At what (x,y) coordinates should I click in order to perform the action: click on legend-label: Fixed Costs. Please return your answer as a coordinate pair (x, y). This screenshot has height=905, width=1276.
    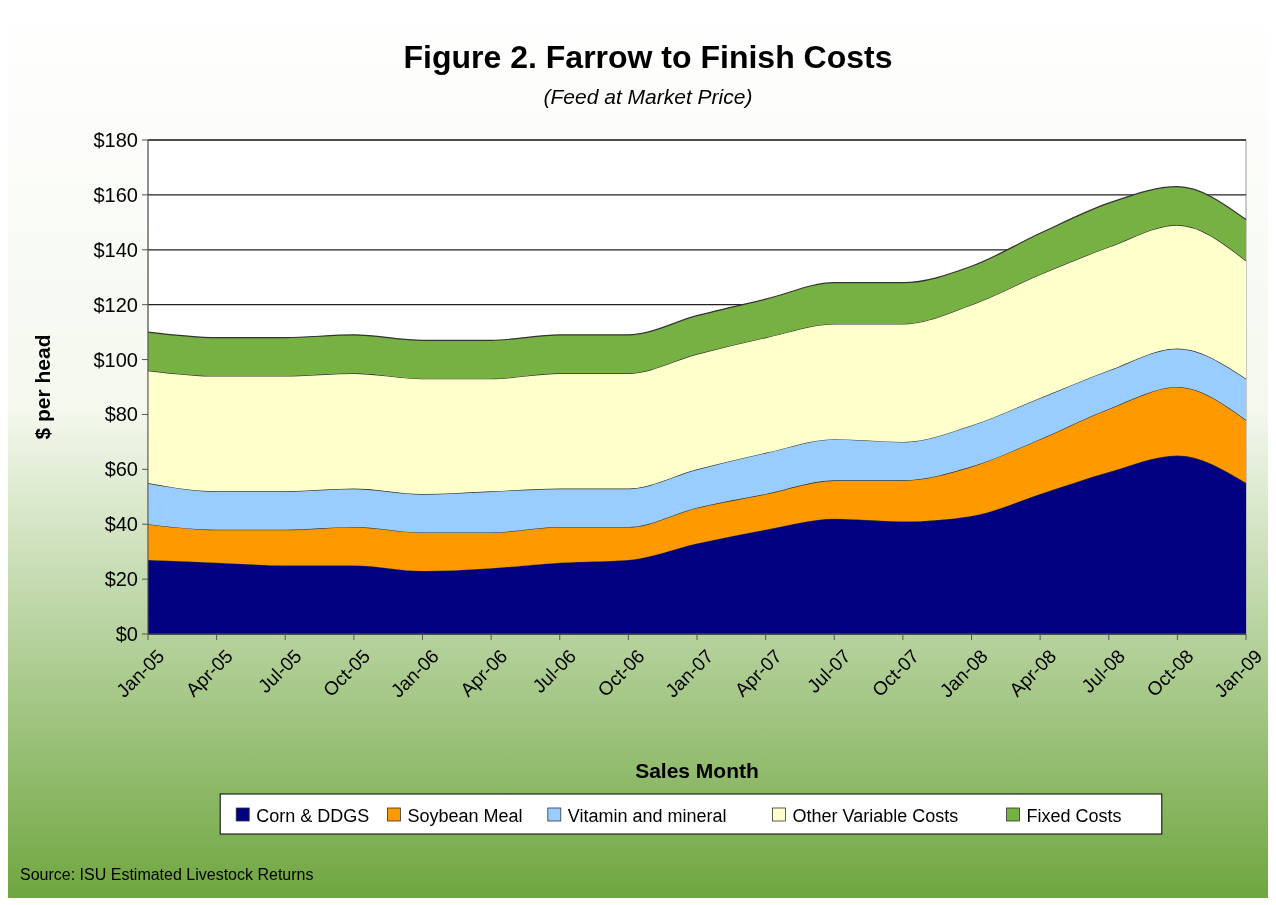
    Looking at the image, I should click on (1074, 816).